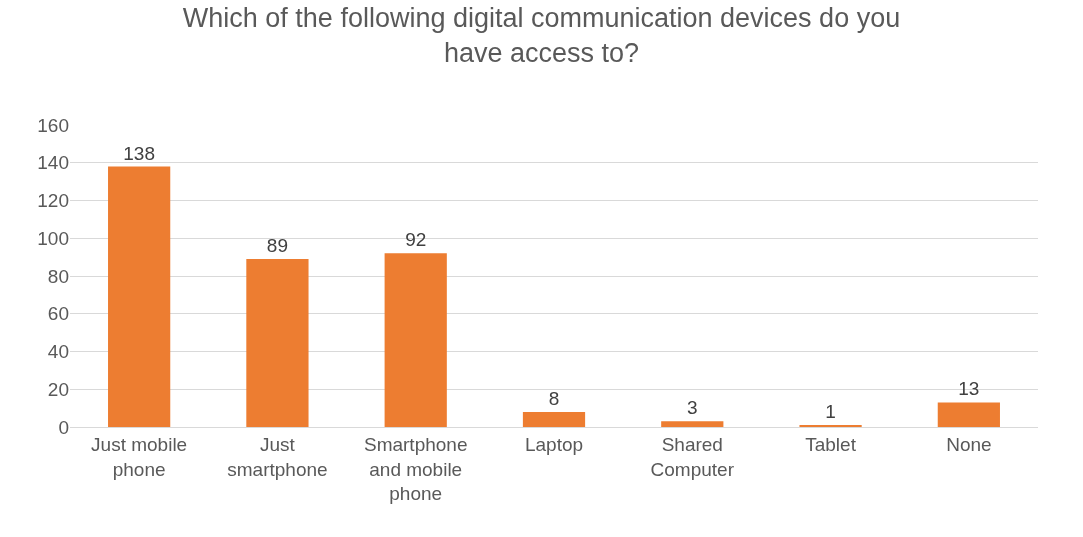 This screenshot has height=537, width=1083. What do you see at coordinates (416, 240) in the screenshot?
I see `data-label: 92` at bounding box center [416, 240].